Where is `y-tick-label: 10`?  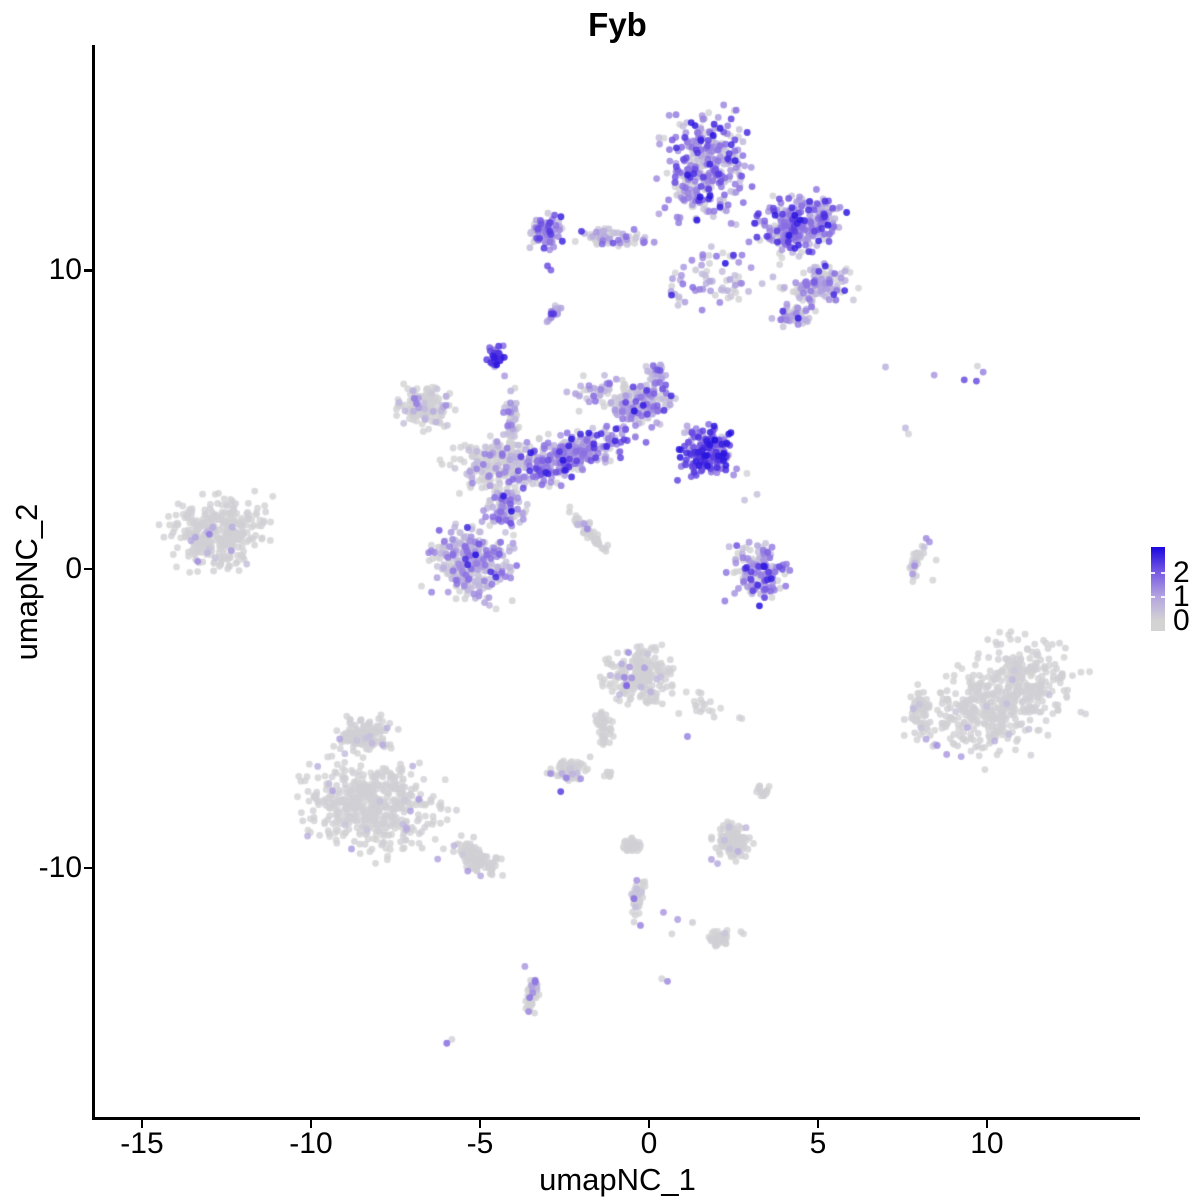 y-tick-label: 10 is located at coordinates (65, 270).